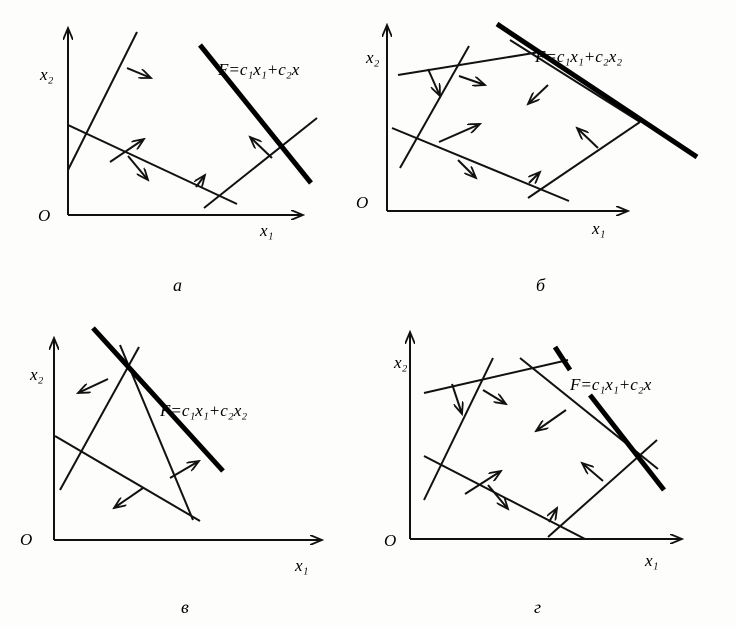  Describe the element at coordinates (598, 228) in the screenshot. I see `panel-b-x-label: x₁` at that location.